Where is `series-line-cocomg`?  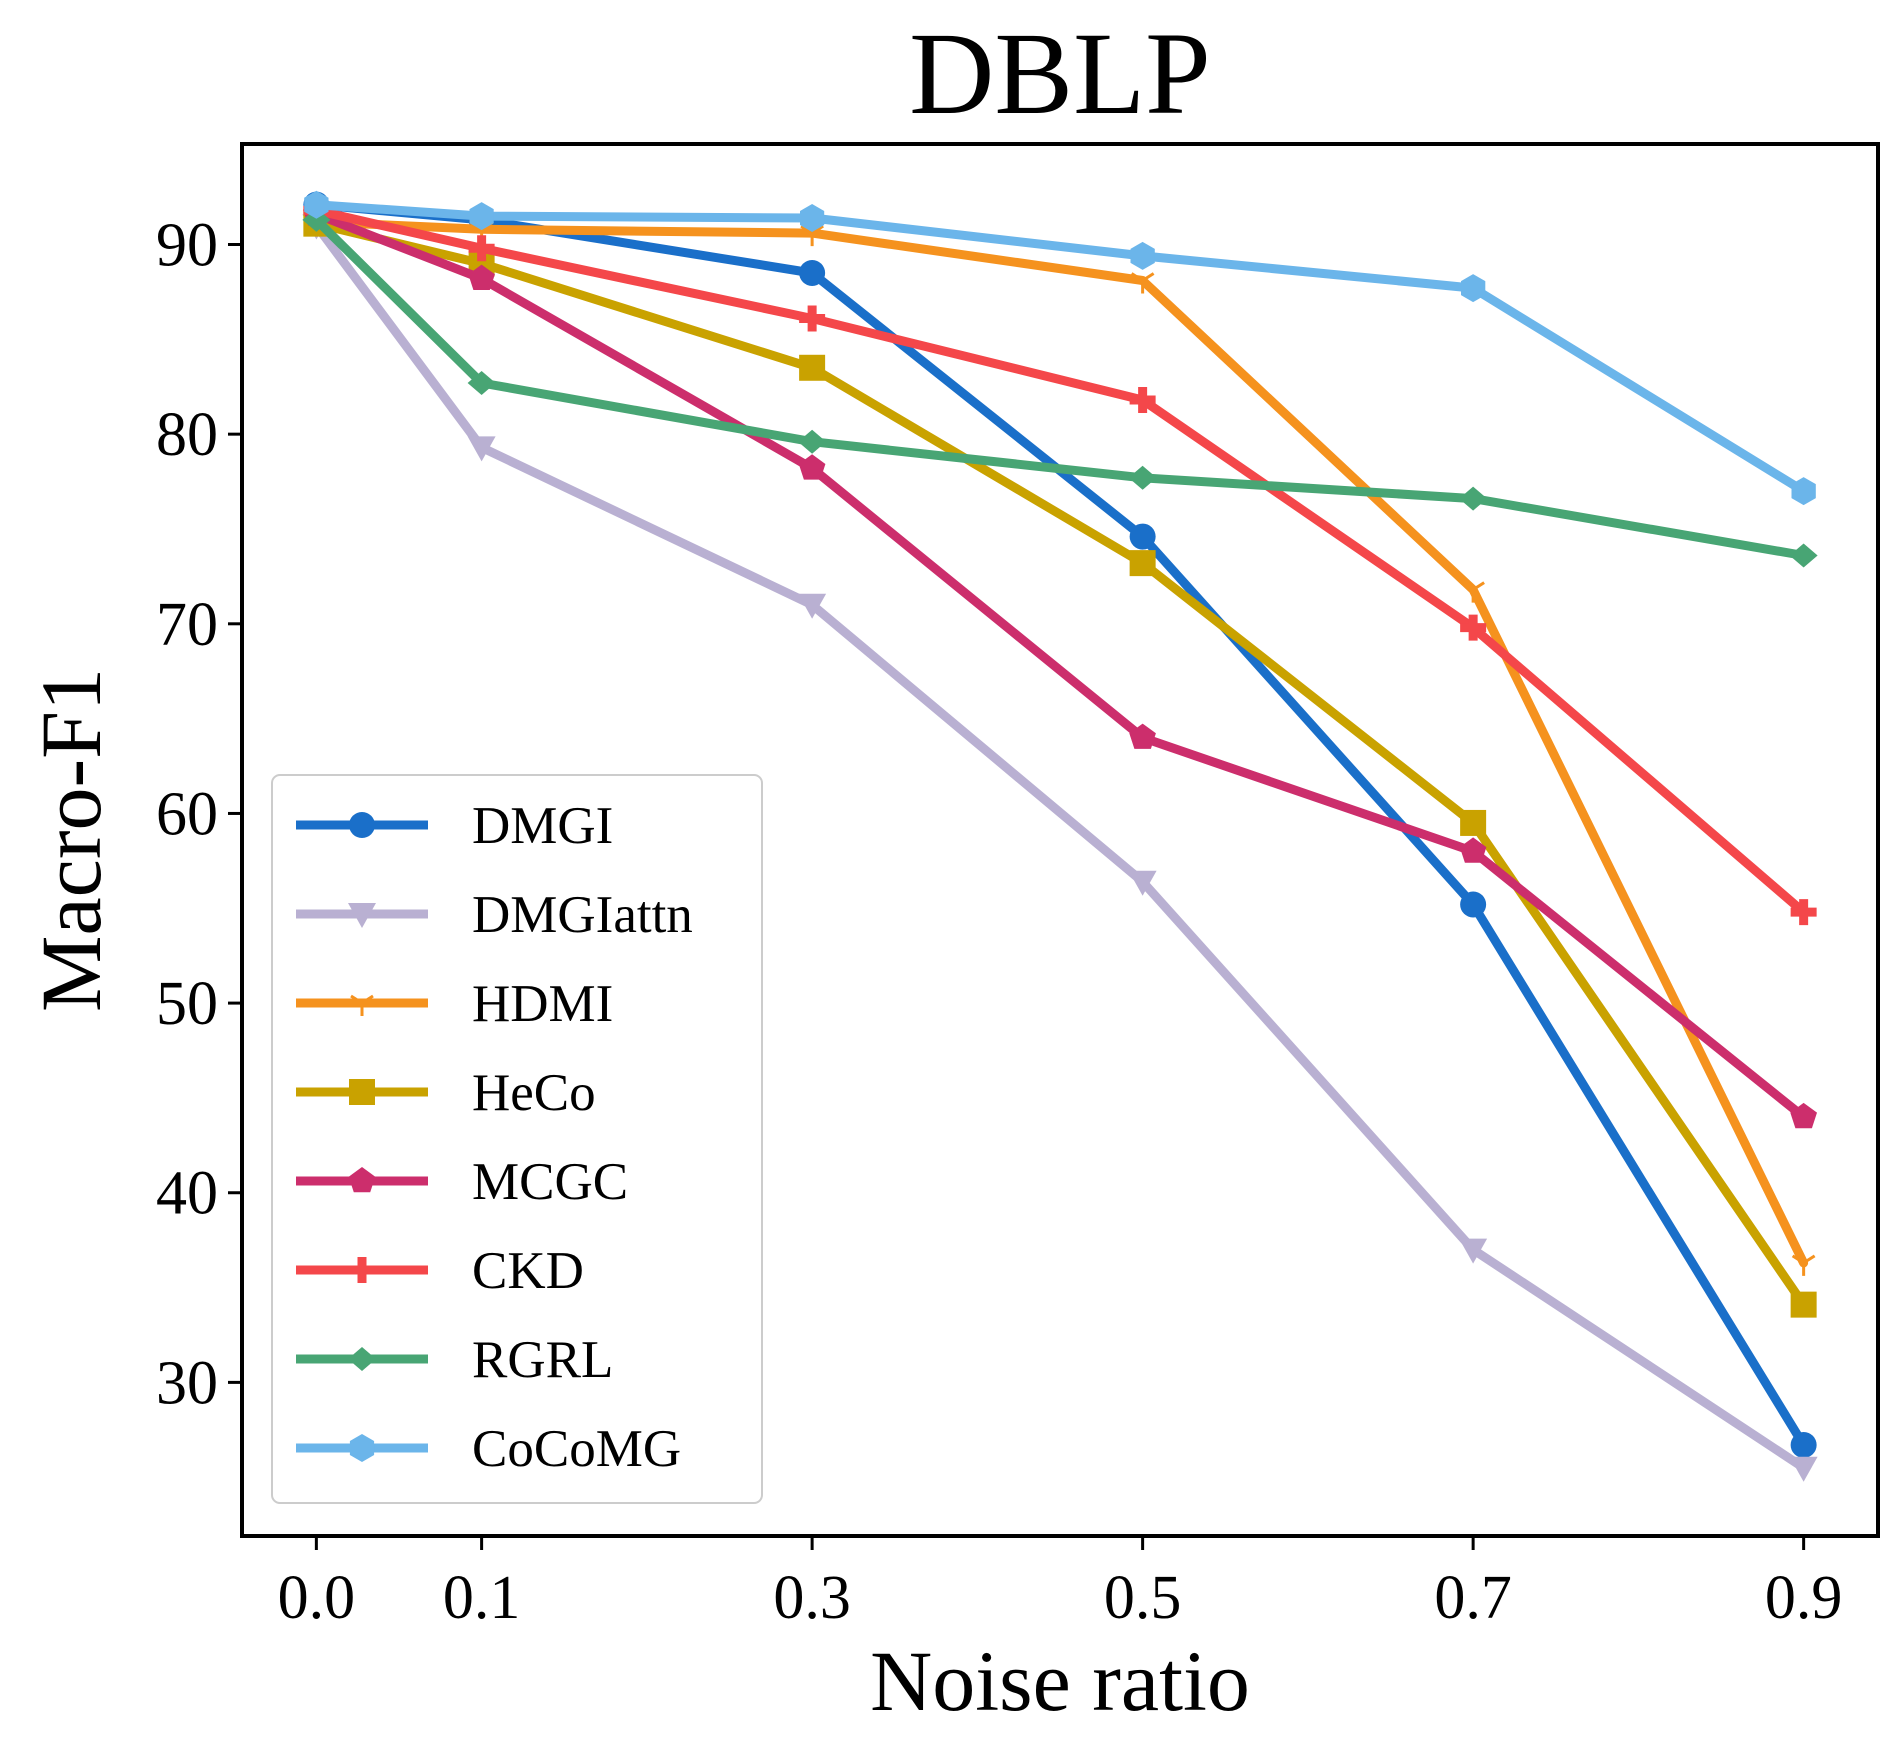
series-line-cocomg is located at coordinates (1060, 348).